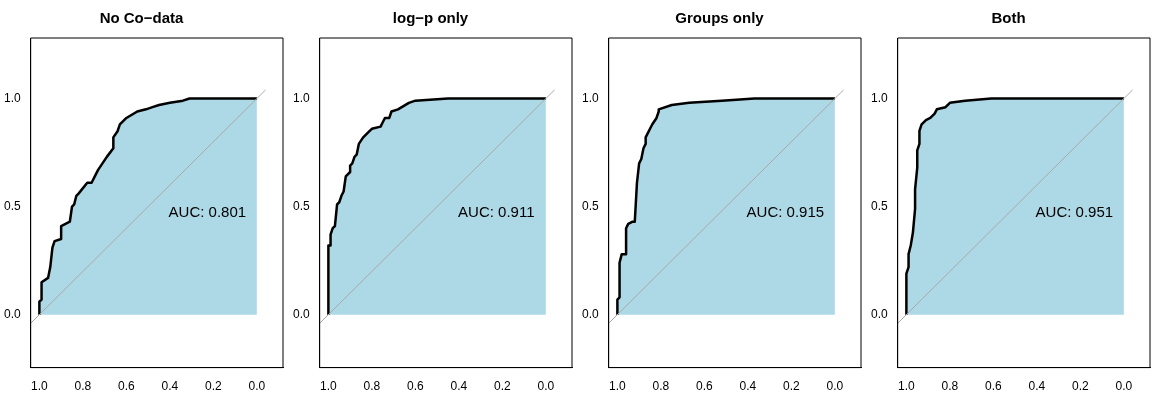  What do you see at coordinates (207, 211) in the screenshot?
I see `annotation: AUC: 0.801` at bounding box center [207, 211].